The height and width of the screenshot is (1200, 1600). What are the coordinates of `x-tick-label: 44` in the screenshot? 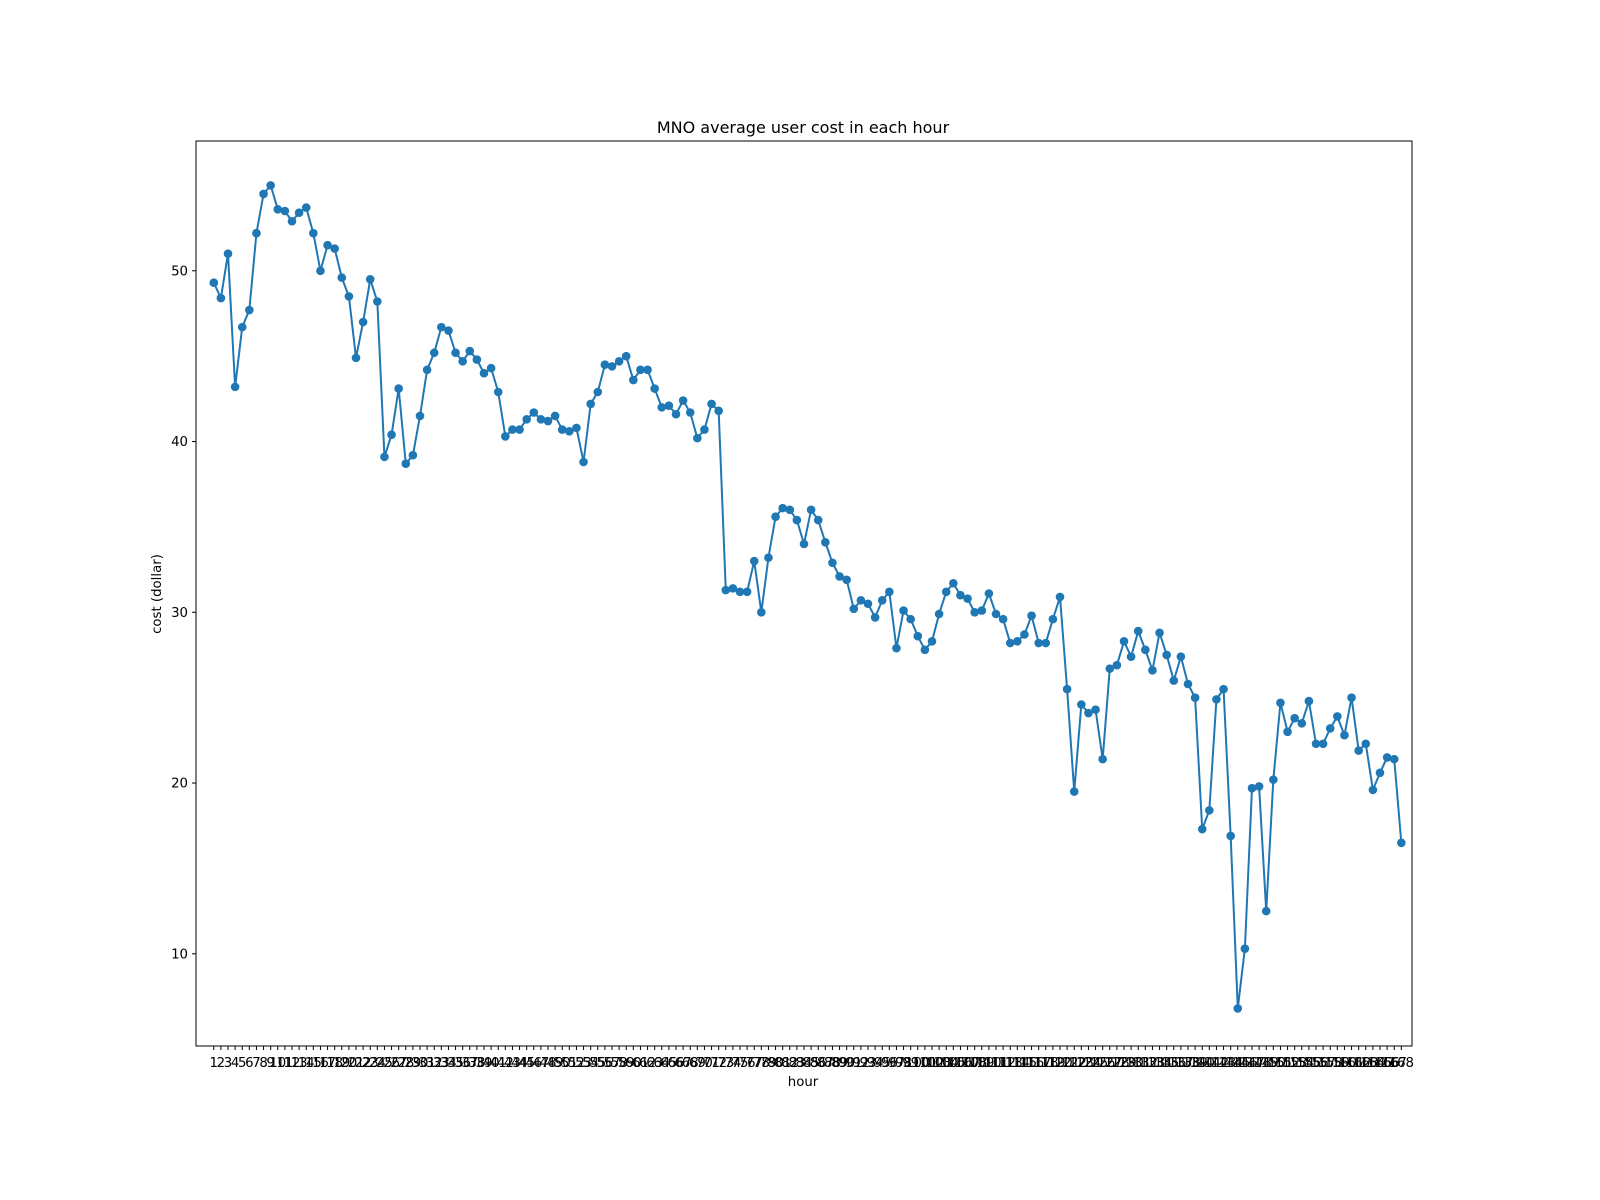 It's located at (519, 1063).